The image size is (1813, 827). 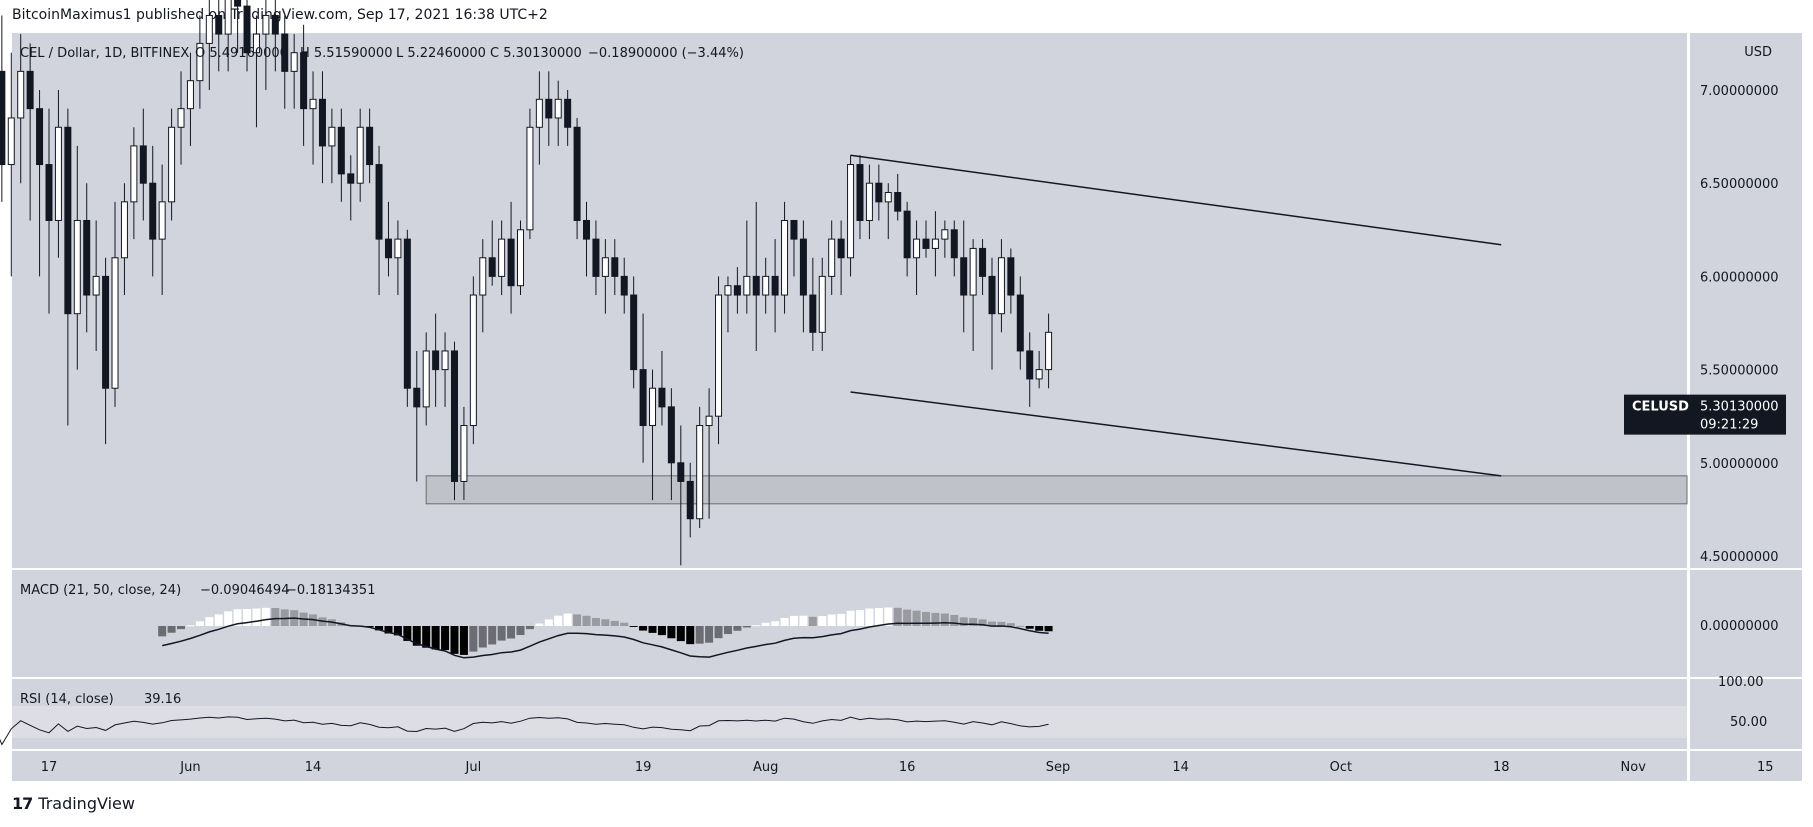 What do you see at coordinates (849, 722) in the screenshot?
I see `rsi-band` at bounding box center [849, 722].